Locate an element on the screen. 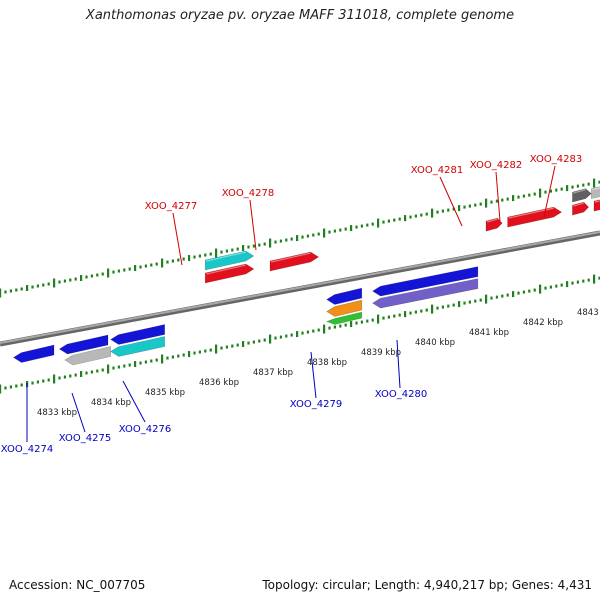  gene-label-forward: XOO_4282 is located at coordinates (496, 165).